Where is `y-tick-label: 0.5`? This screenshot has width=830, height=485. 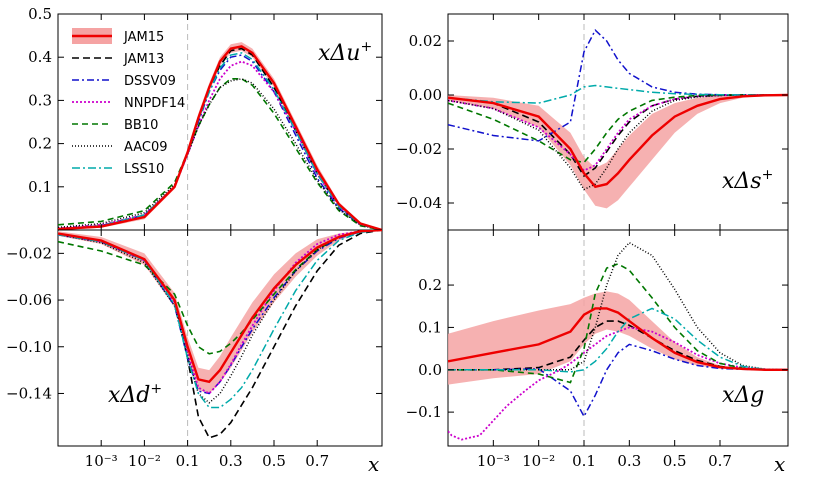 y-tick-label: 0.5 is located at coordinates (40, 14).